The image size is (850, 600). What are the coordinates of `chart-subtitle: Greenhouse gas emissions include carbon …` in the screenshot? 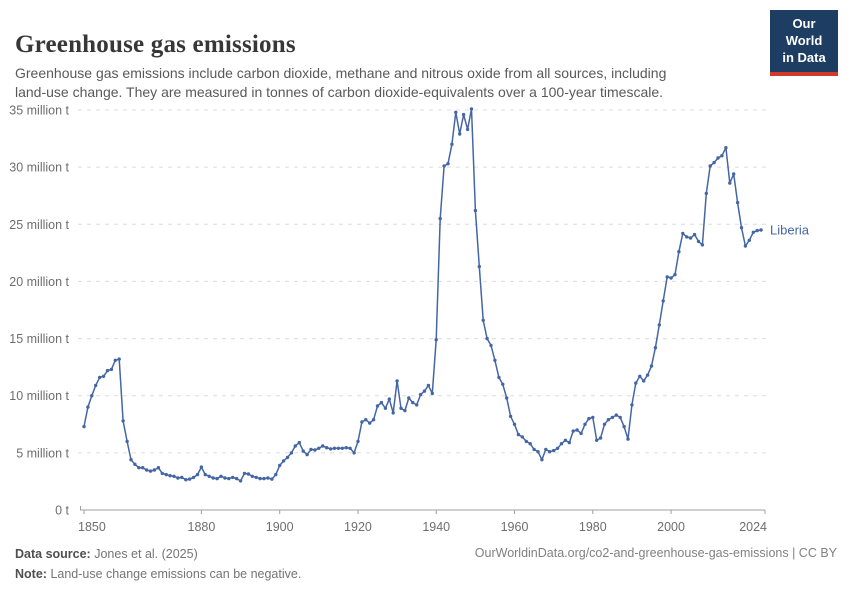 It's located at (341, 83).